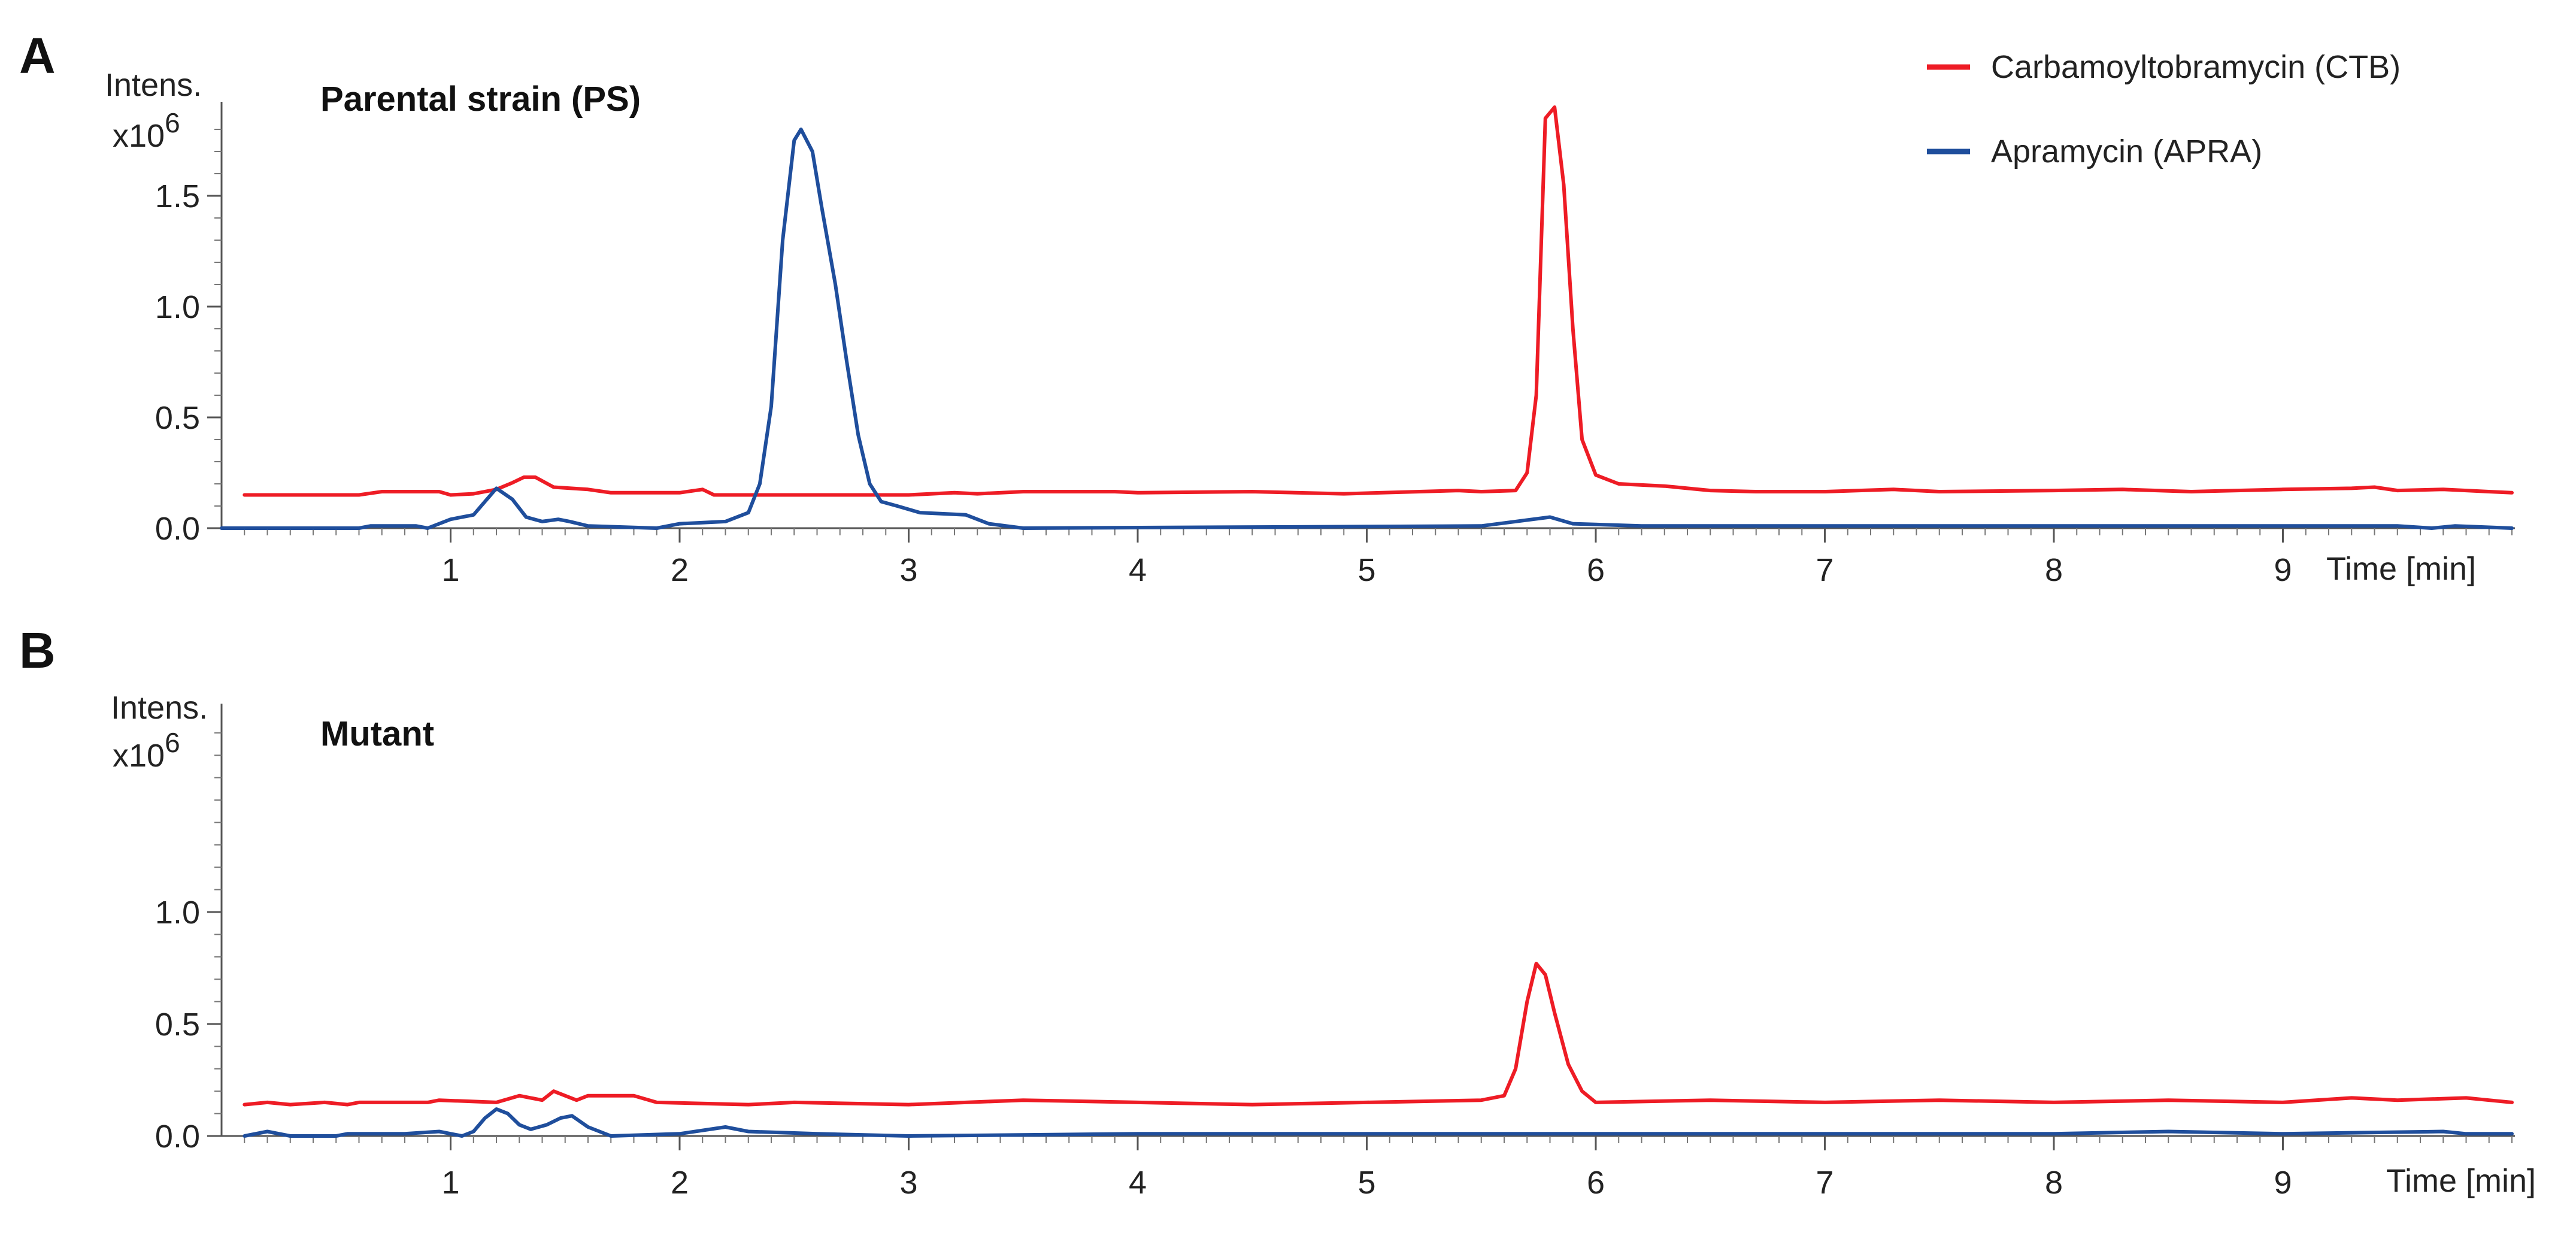 Image resolution: width=2576 pixels, height=1233 pixels. I want to click on y-tick-label: 1.5, so click(177, 196).